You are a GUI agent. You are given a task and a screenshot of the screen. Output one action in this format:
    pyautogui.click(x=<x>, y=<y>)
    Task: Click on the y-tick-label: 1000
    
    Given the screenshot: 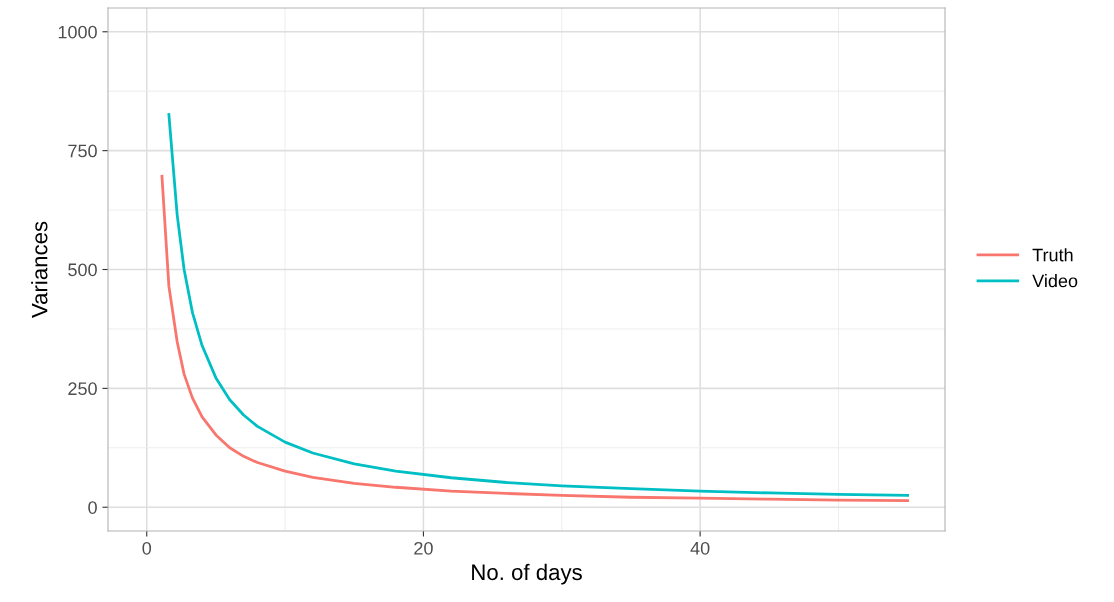 What is the action you would take?
    pyautogui.click(x=77, y=32)
    